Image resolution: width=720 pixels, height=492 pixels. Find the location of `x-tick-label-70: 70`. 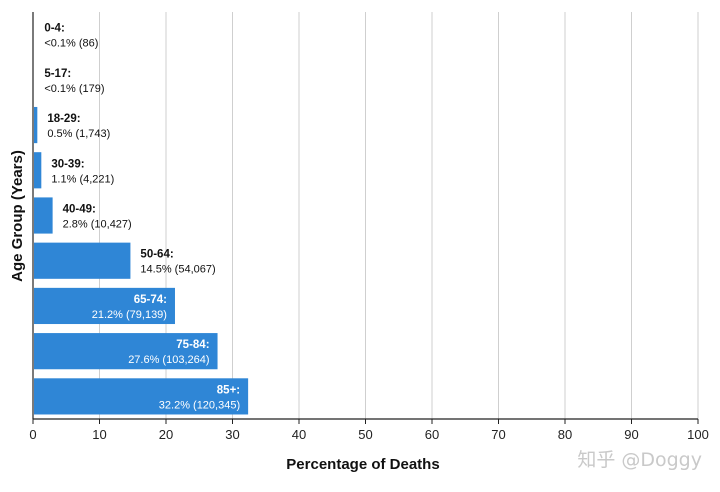

x-tick-label-70: 70 is located at coordinates (498, 434).